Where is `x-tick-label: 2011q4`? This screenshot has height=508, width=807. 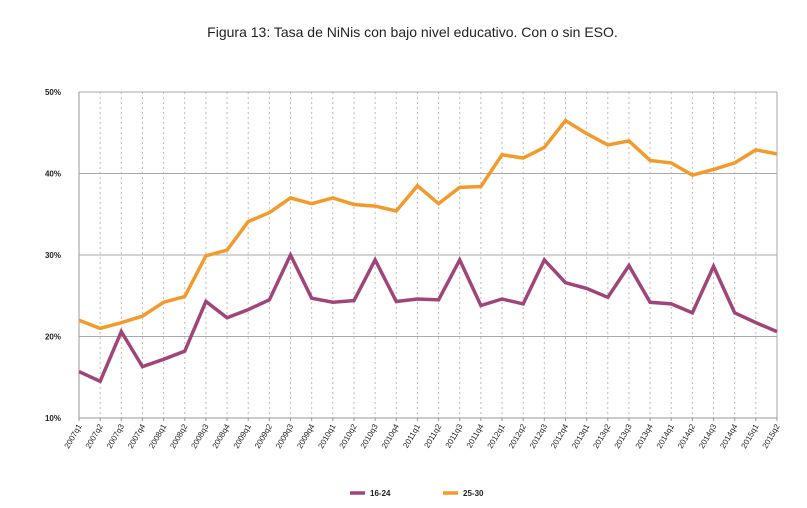 x-tick-label: 2011q4 is located at coordinates (475, 436).